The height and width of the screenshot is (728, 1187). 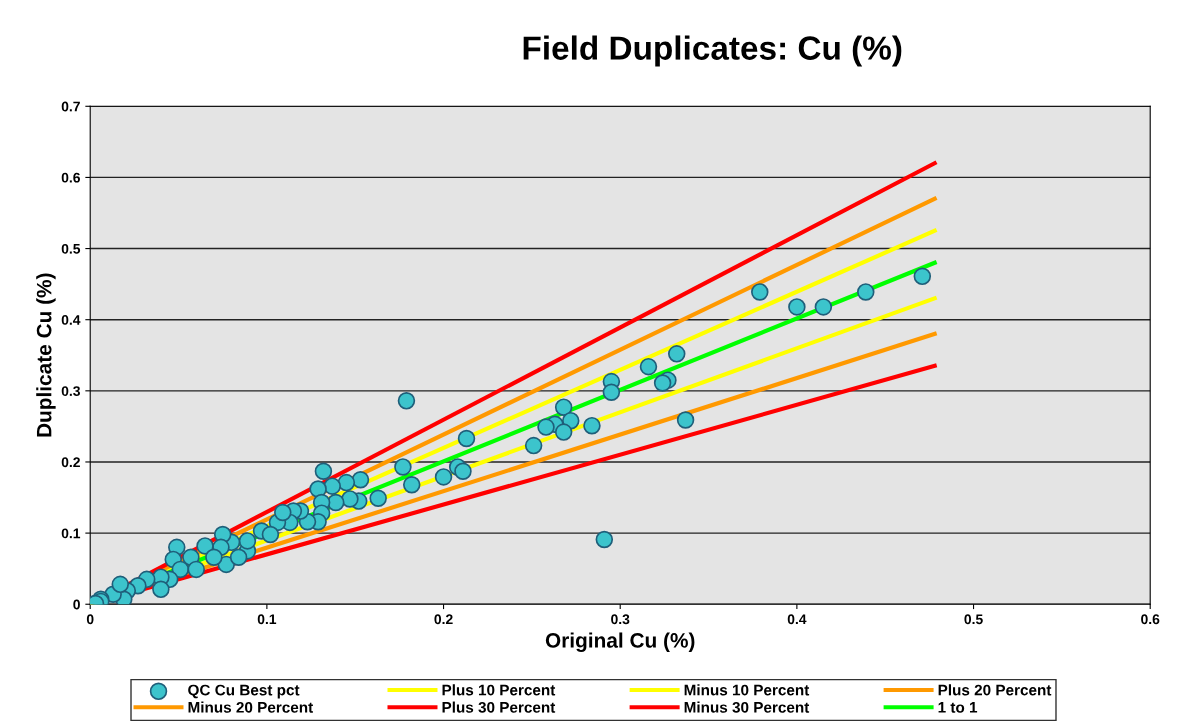 I want to click on y-axis-title: Duplicate Cu (%), so click(x=46, y=355).